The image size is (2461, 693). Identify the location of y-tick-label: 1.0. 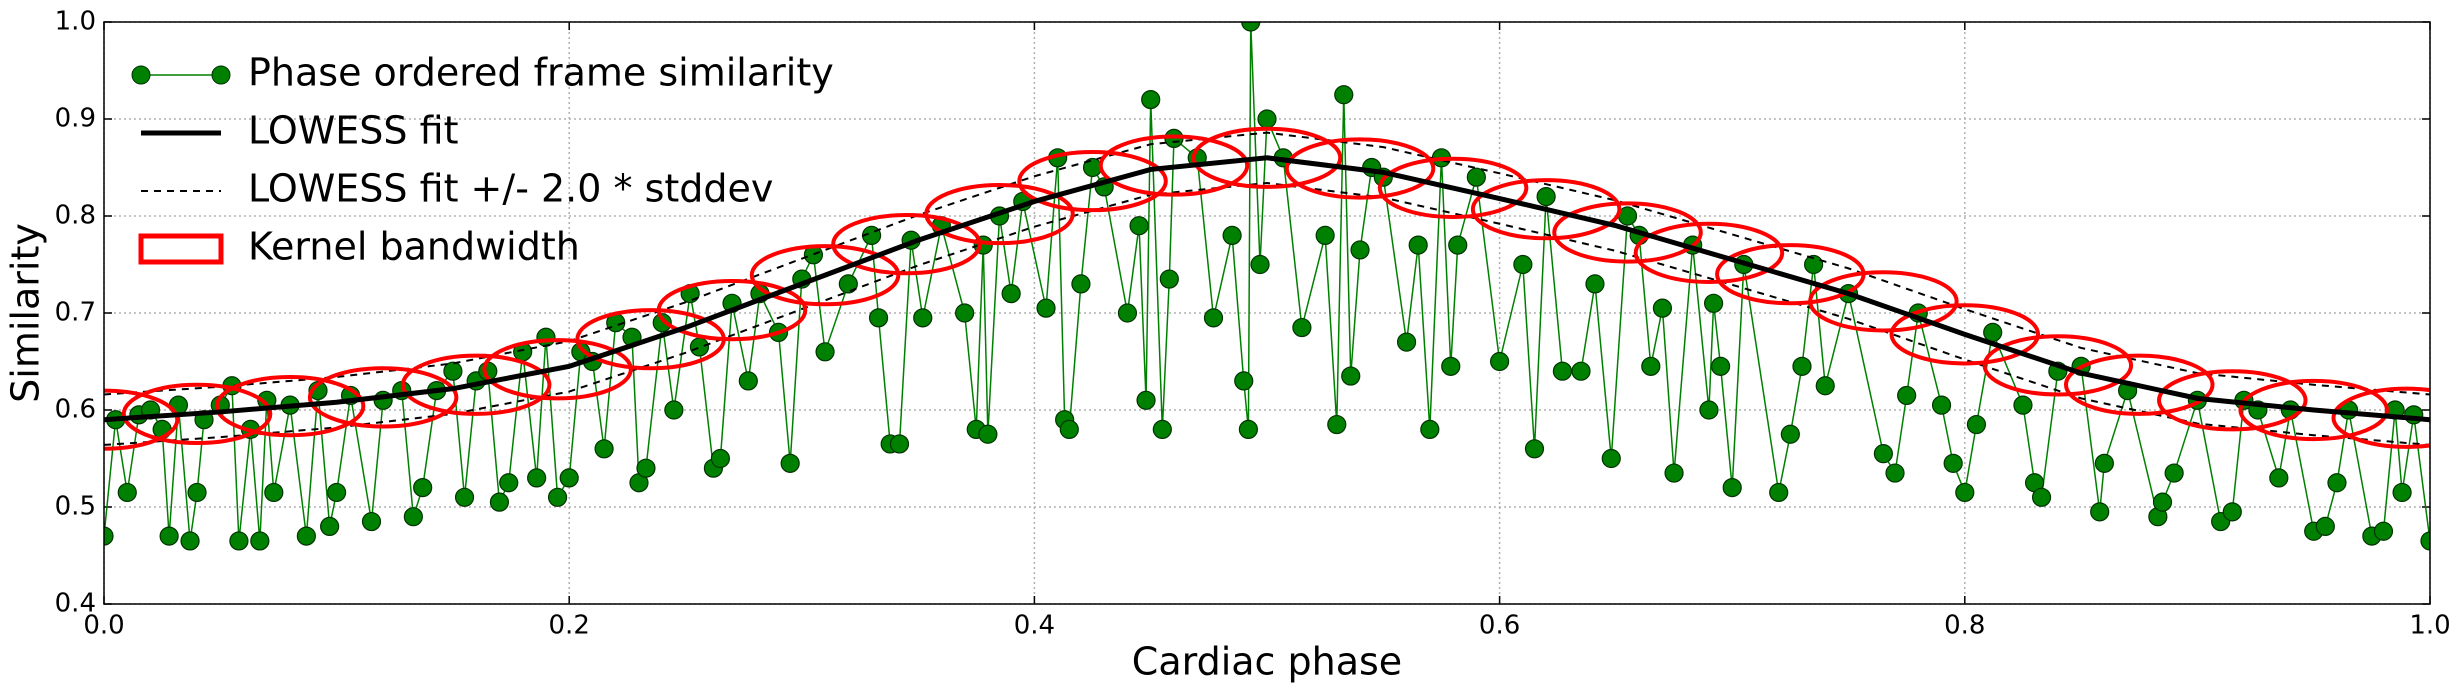
(75, 22).